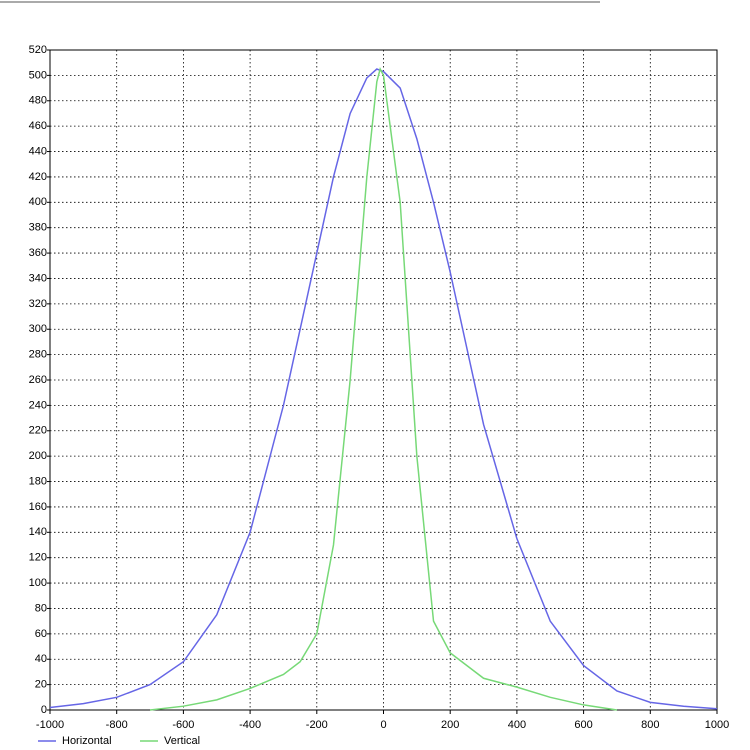 The height and width of the screenshot is (750, 750). Describe the element at coordinates (38, 507) in the screenshot. I see `y-tick-label: 160` at that location.